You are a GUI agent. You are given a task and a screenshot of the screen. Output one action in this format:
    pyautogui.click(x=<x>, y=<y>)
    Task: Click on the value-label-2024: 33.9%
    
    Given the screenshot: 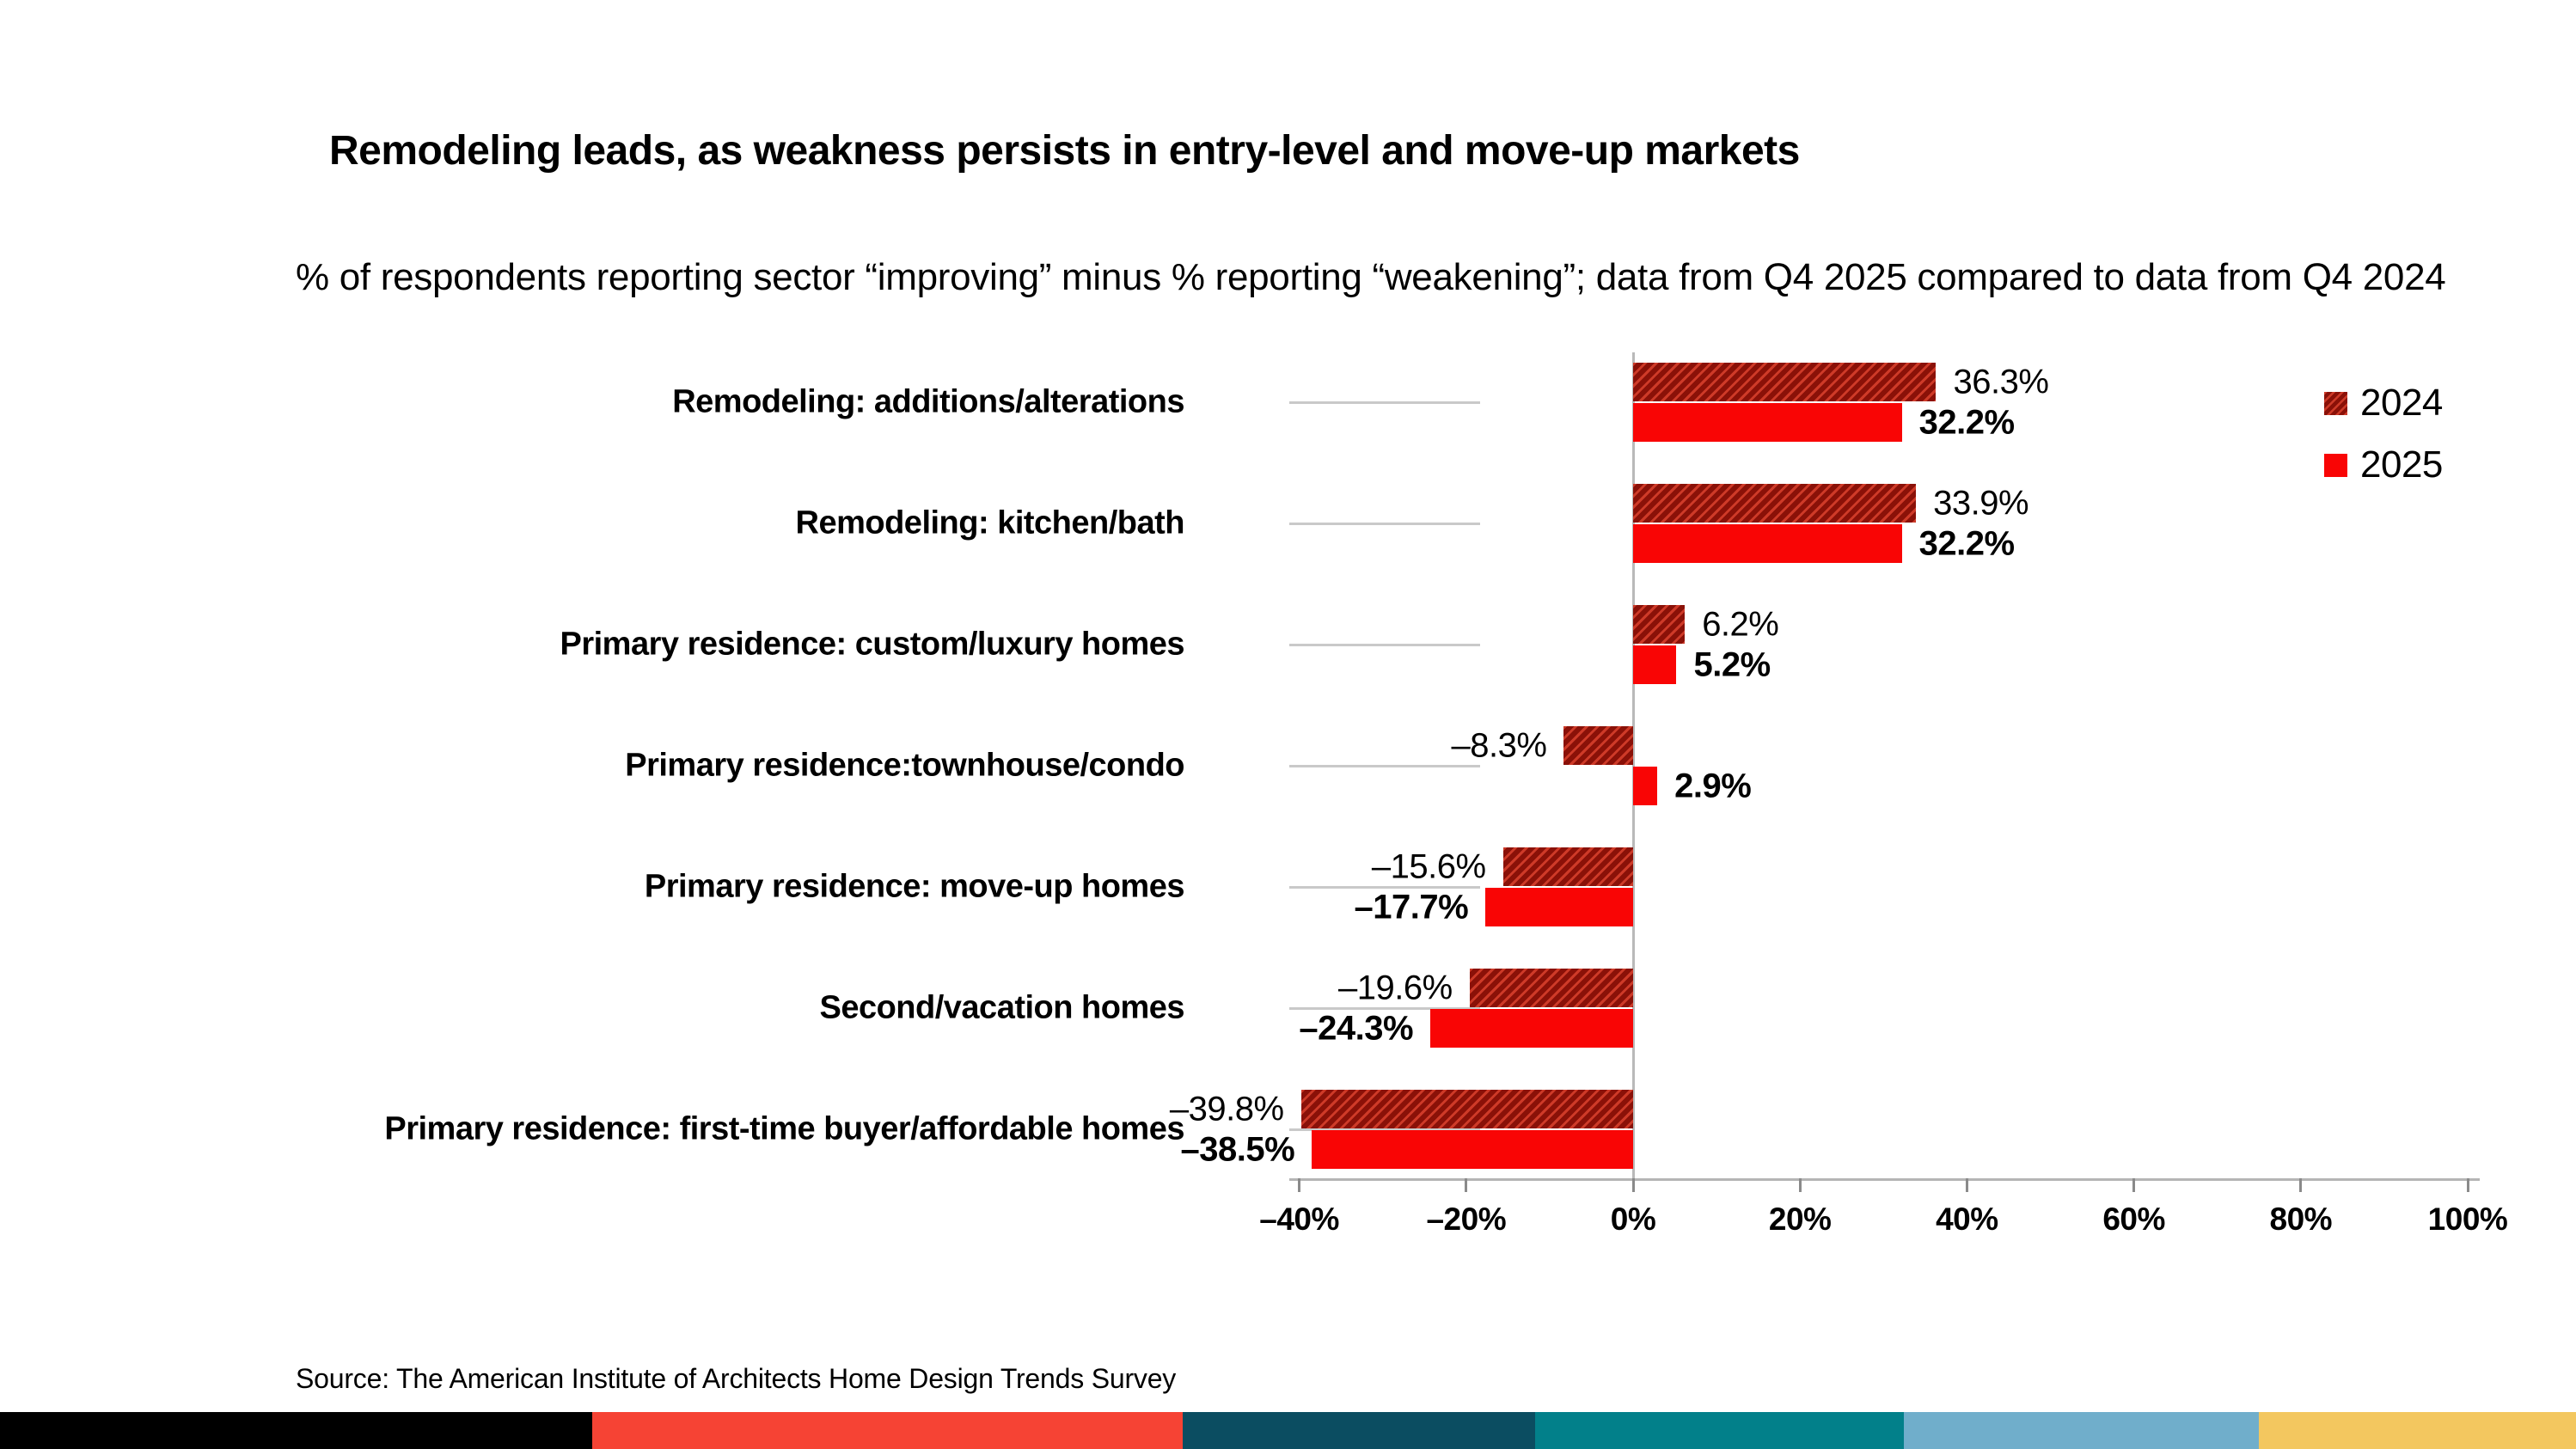 What is the action you would take?
    pyautogui.click(x=1981, y=503)
    